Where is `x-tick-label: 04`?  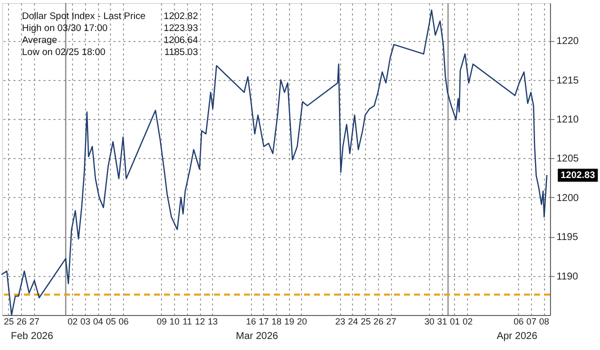 x-tick-label: 04 is located at coordinates (98, 321).